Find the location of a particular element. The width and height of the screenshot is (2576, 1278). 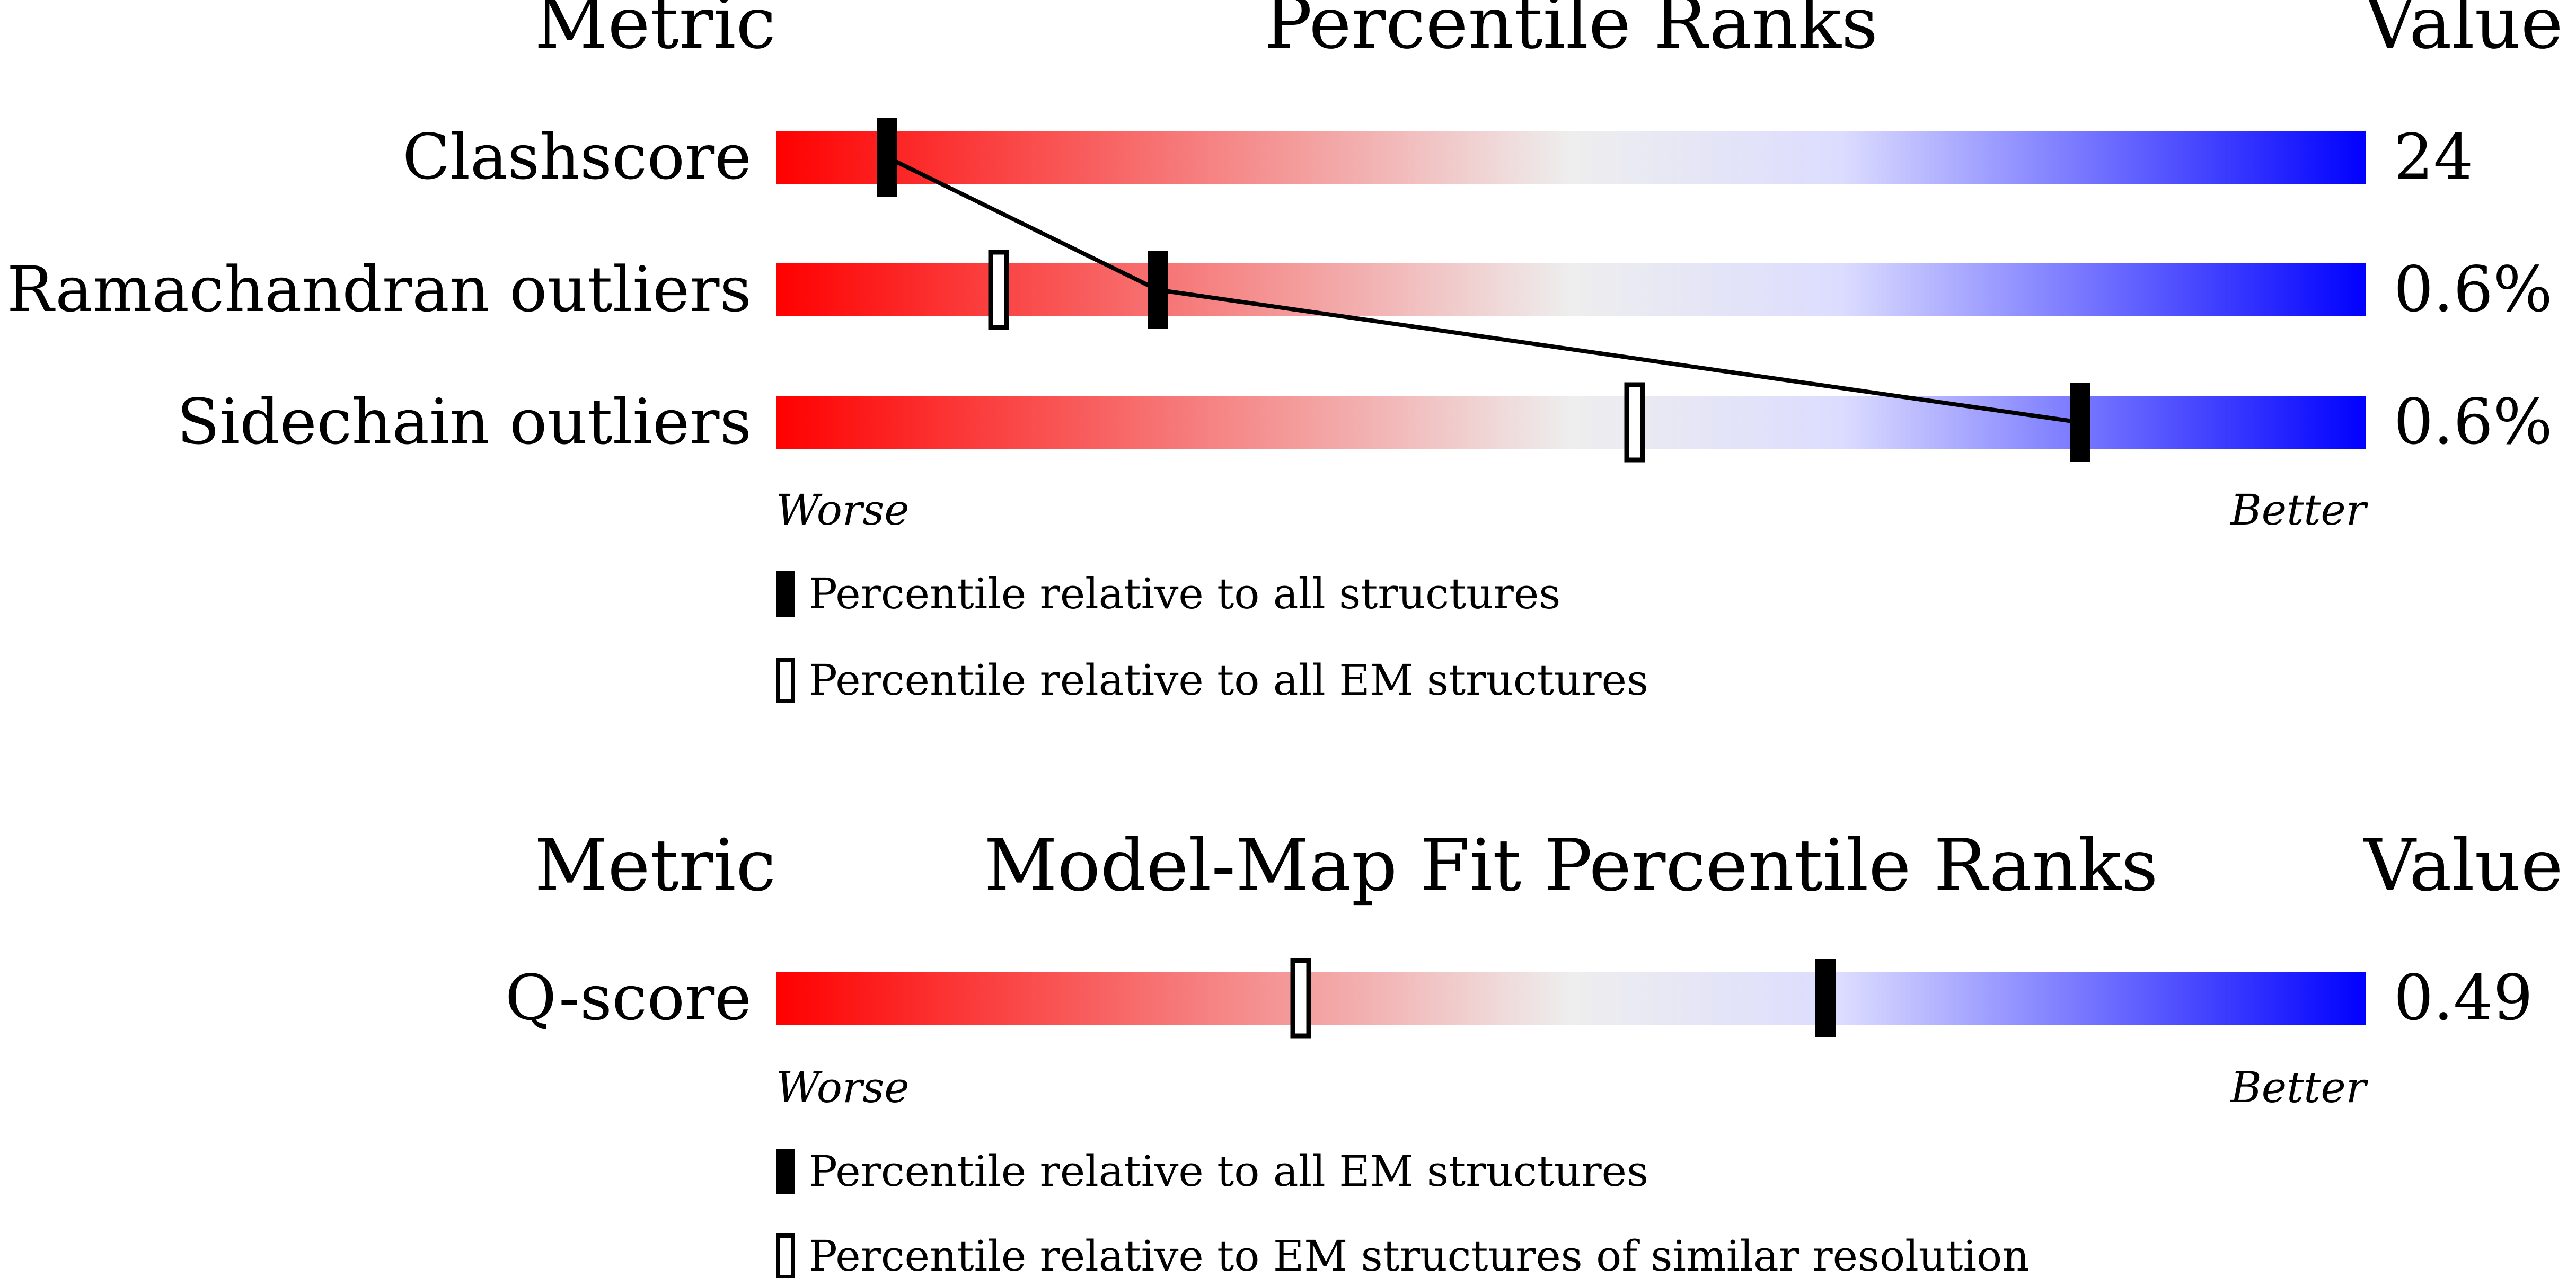

metric-label: Ramachandran outliers is located at coordinates (379, 289).